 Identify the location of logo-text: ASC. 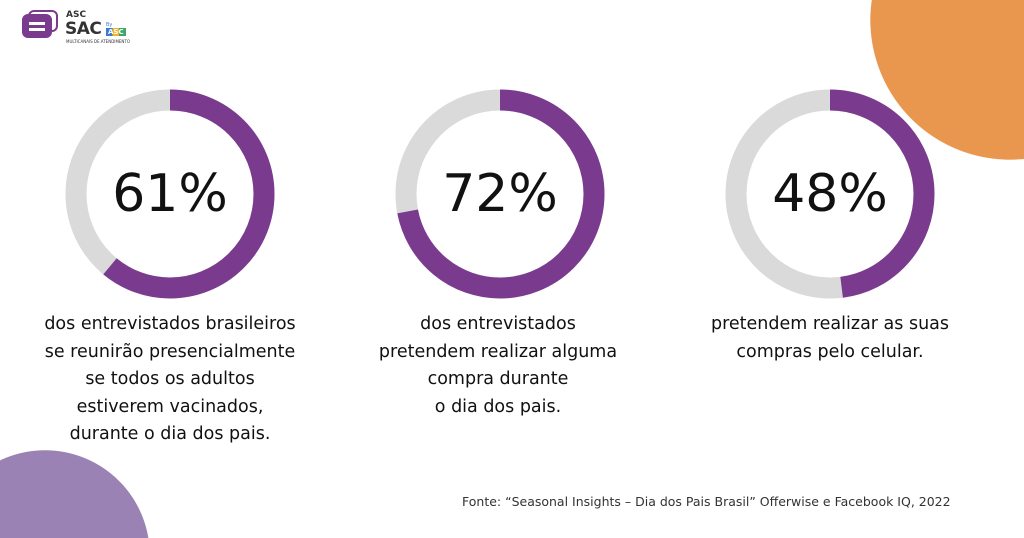
(76, 15).